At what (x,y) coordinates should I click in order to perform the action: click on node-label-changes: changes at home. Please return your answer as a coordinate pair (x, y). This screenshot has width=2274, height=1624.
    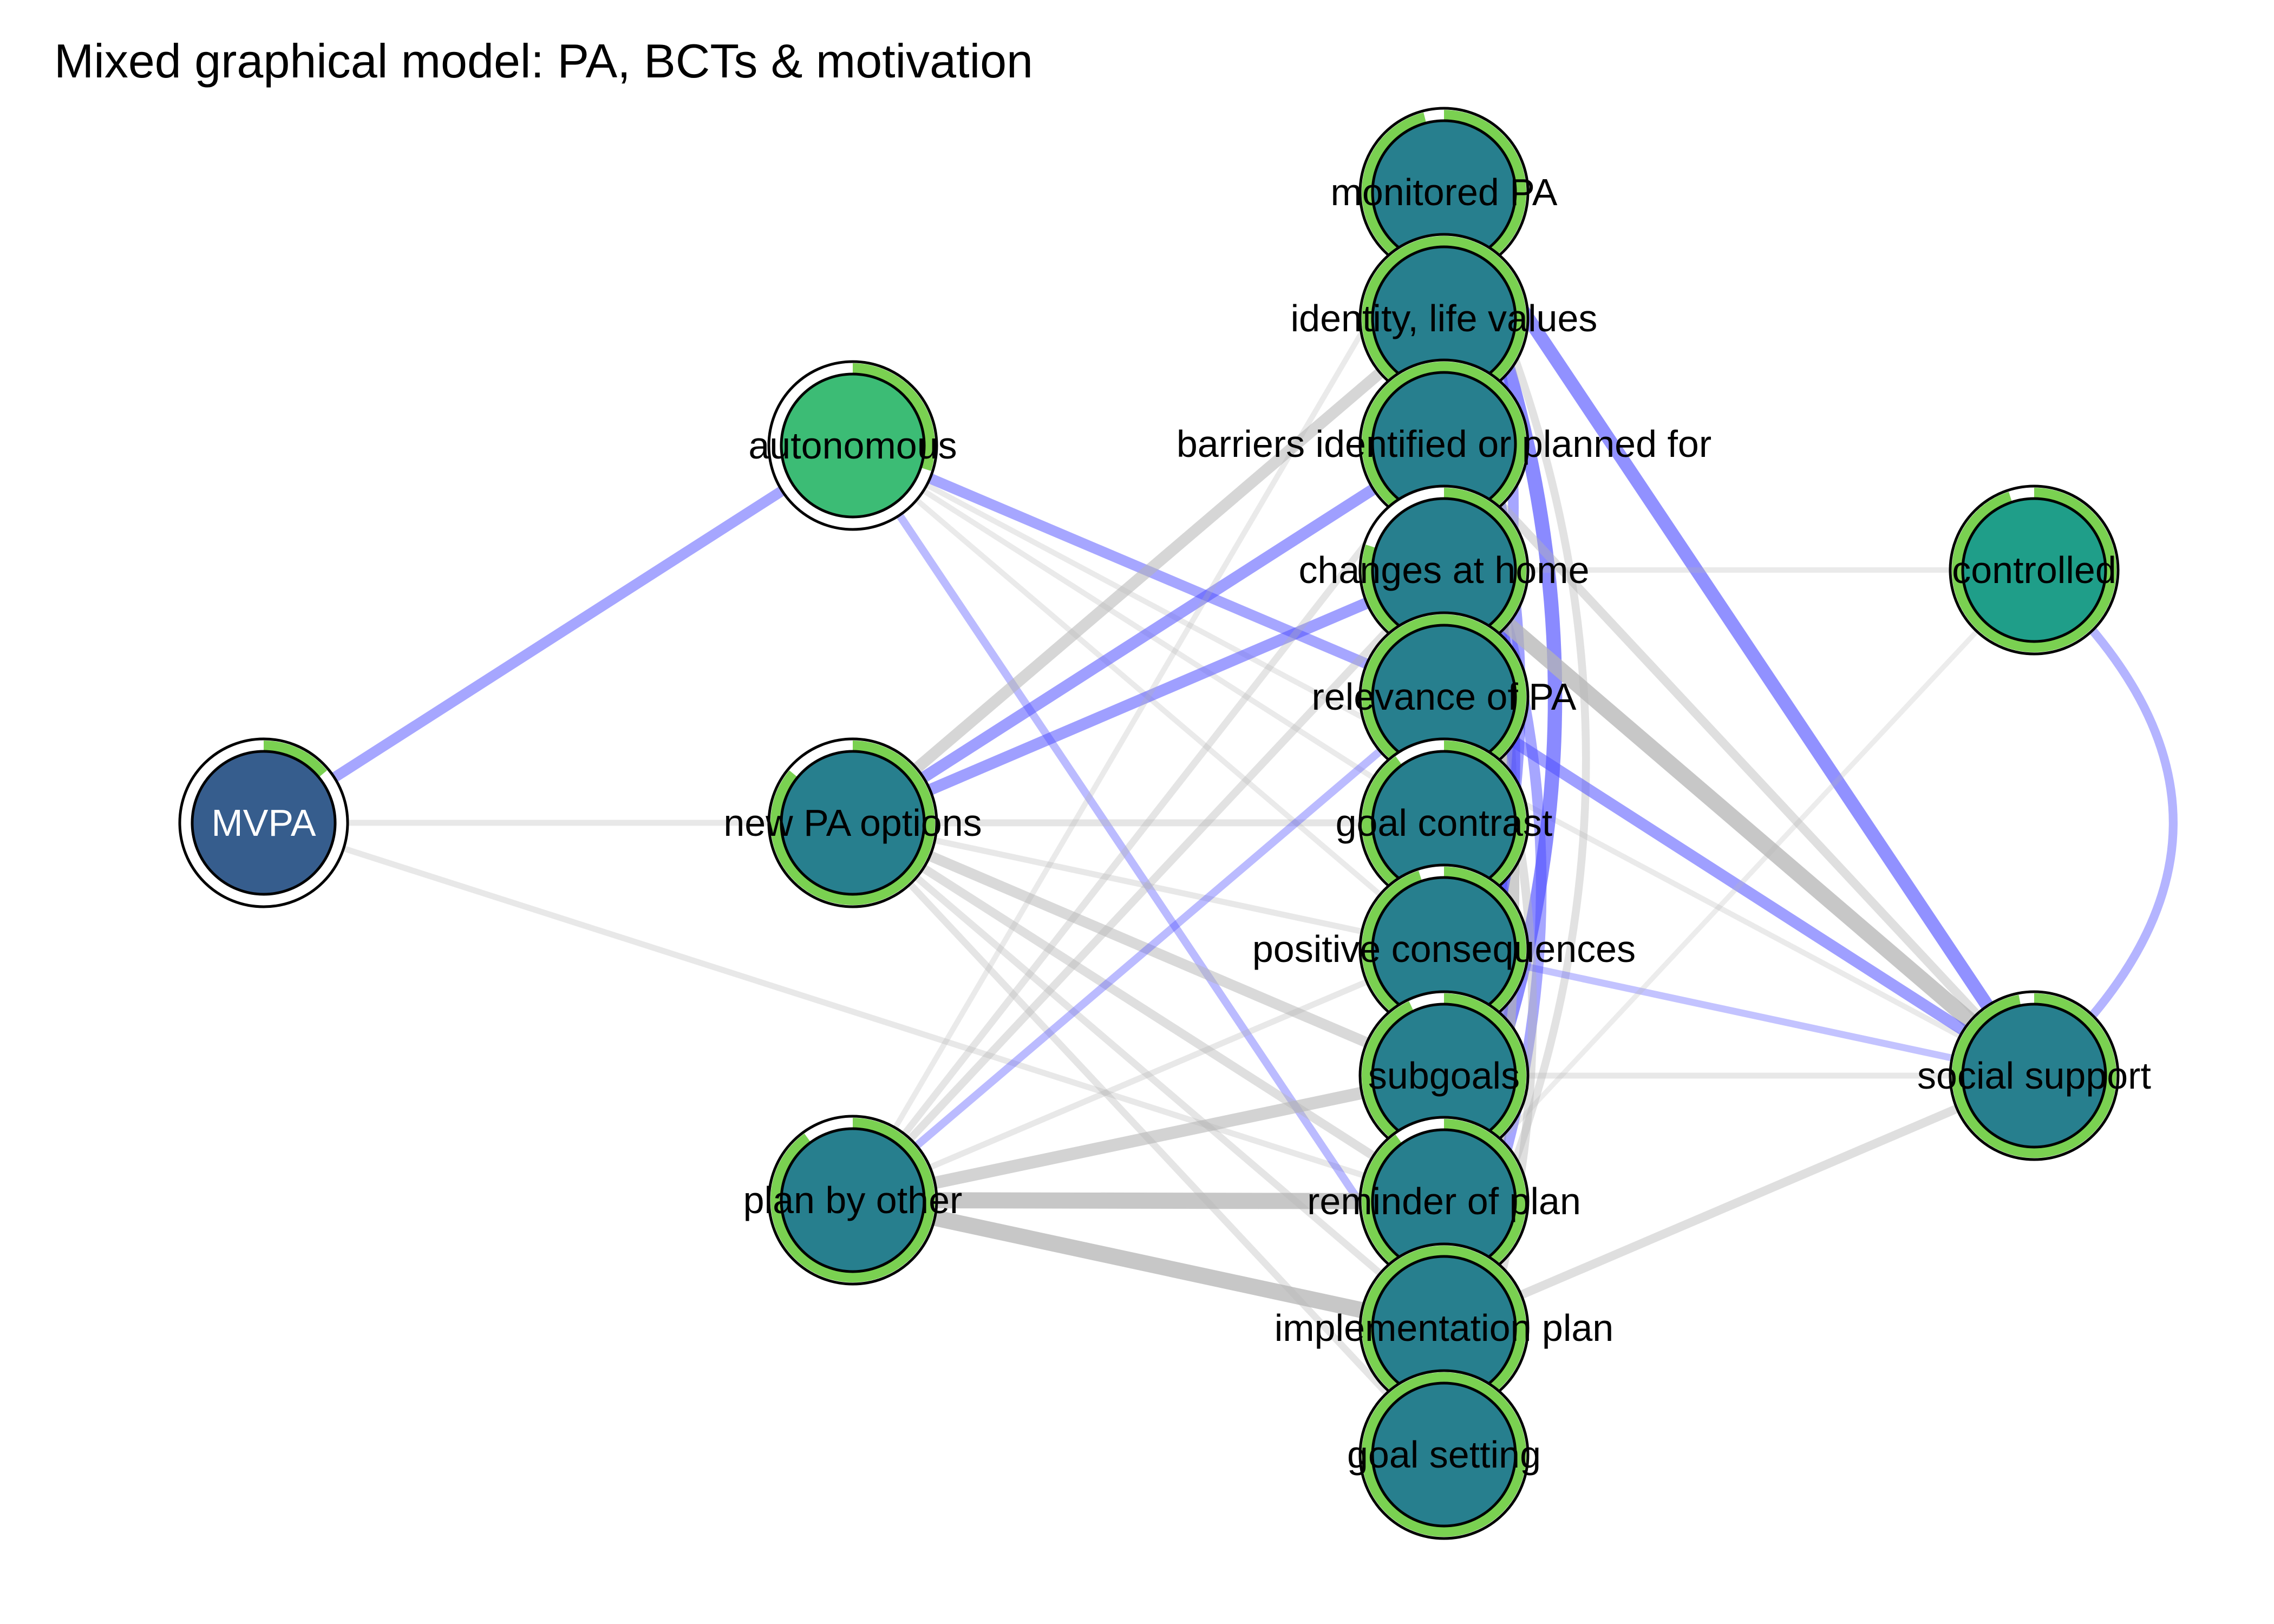
    Looking at the image, I should click on (1444, 570).